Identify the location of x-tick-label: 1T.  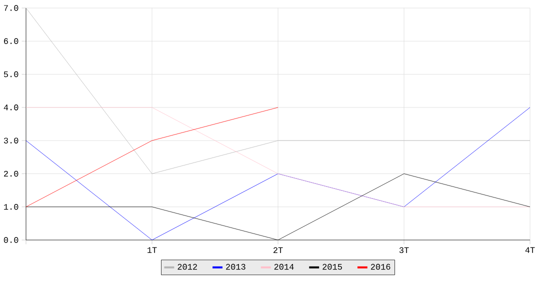
(152, 250).